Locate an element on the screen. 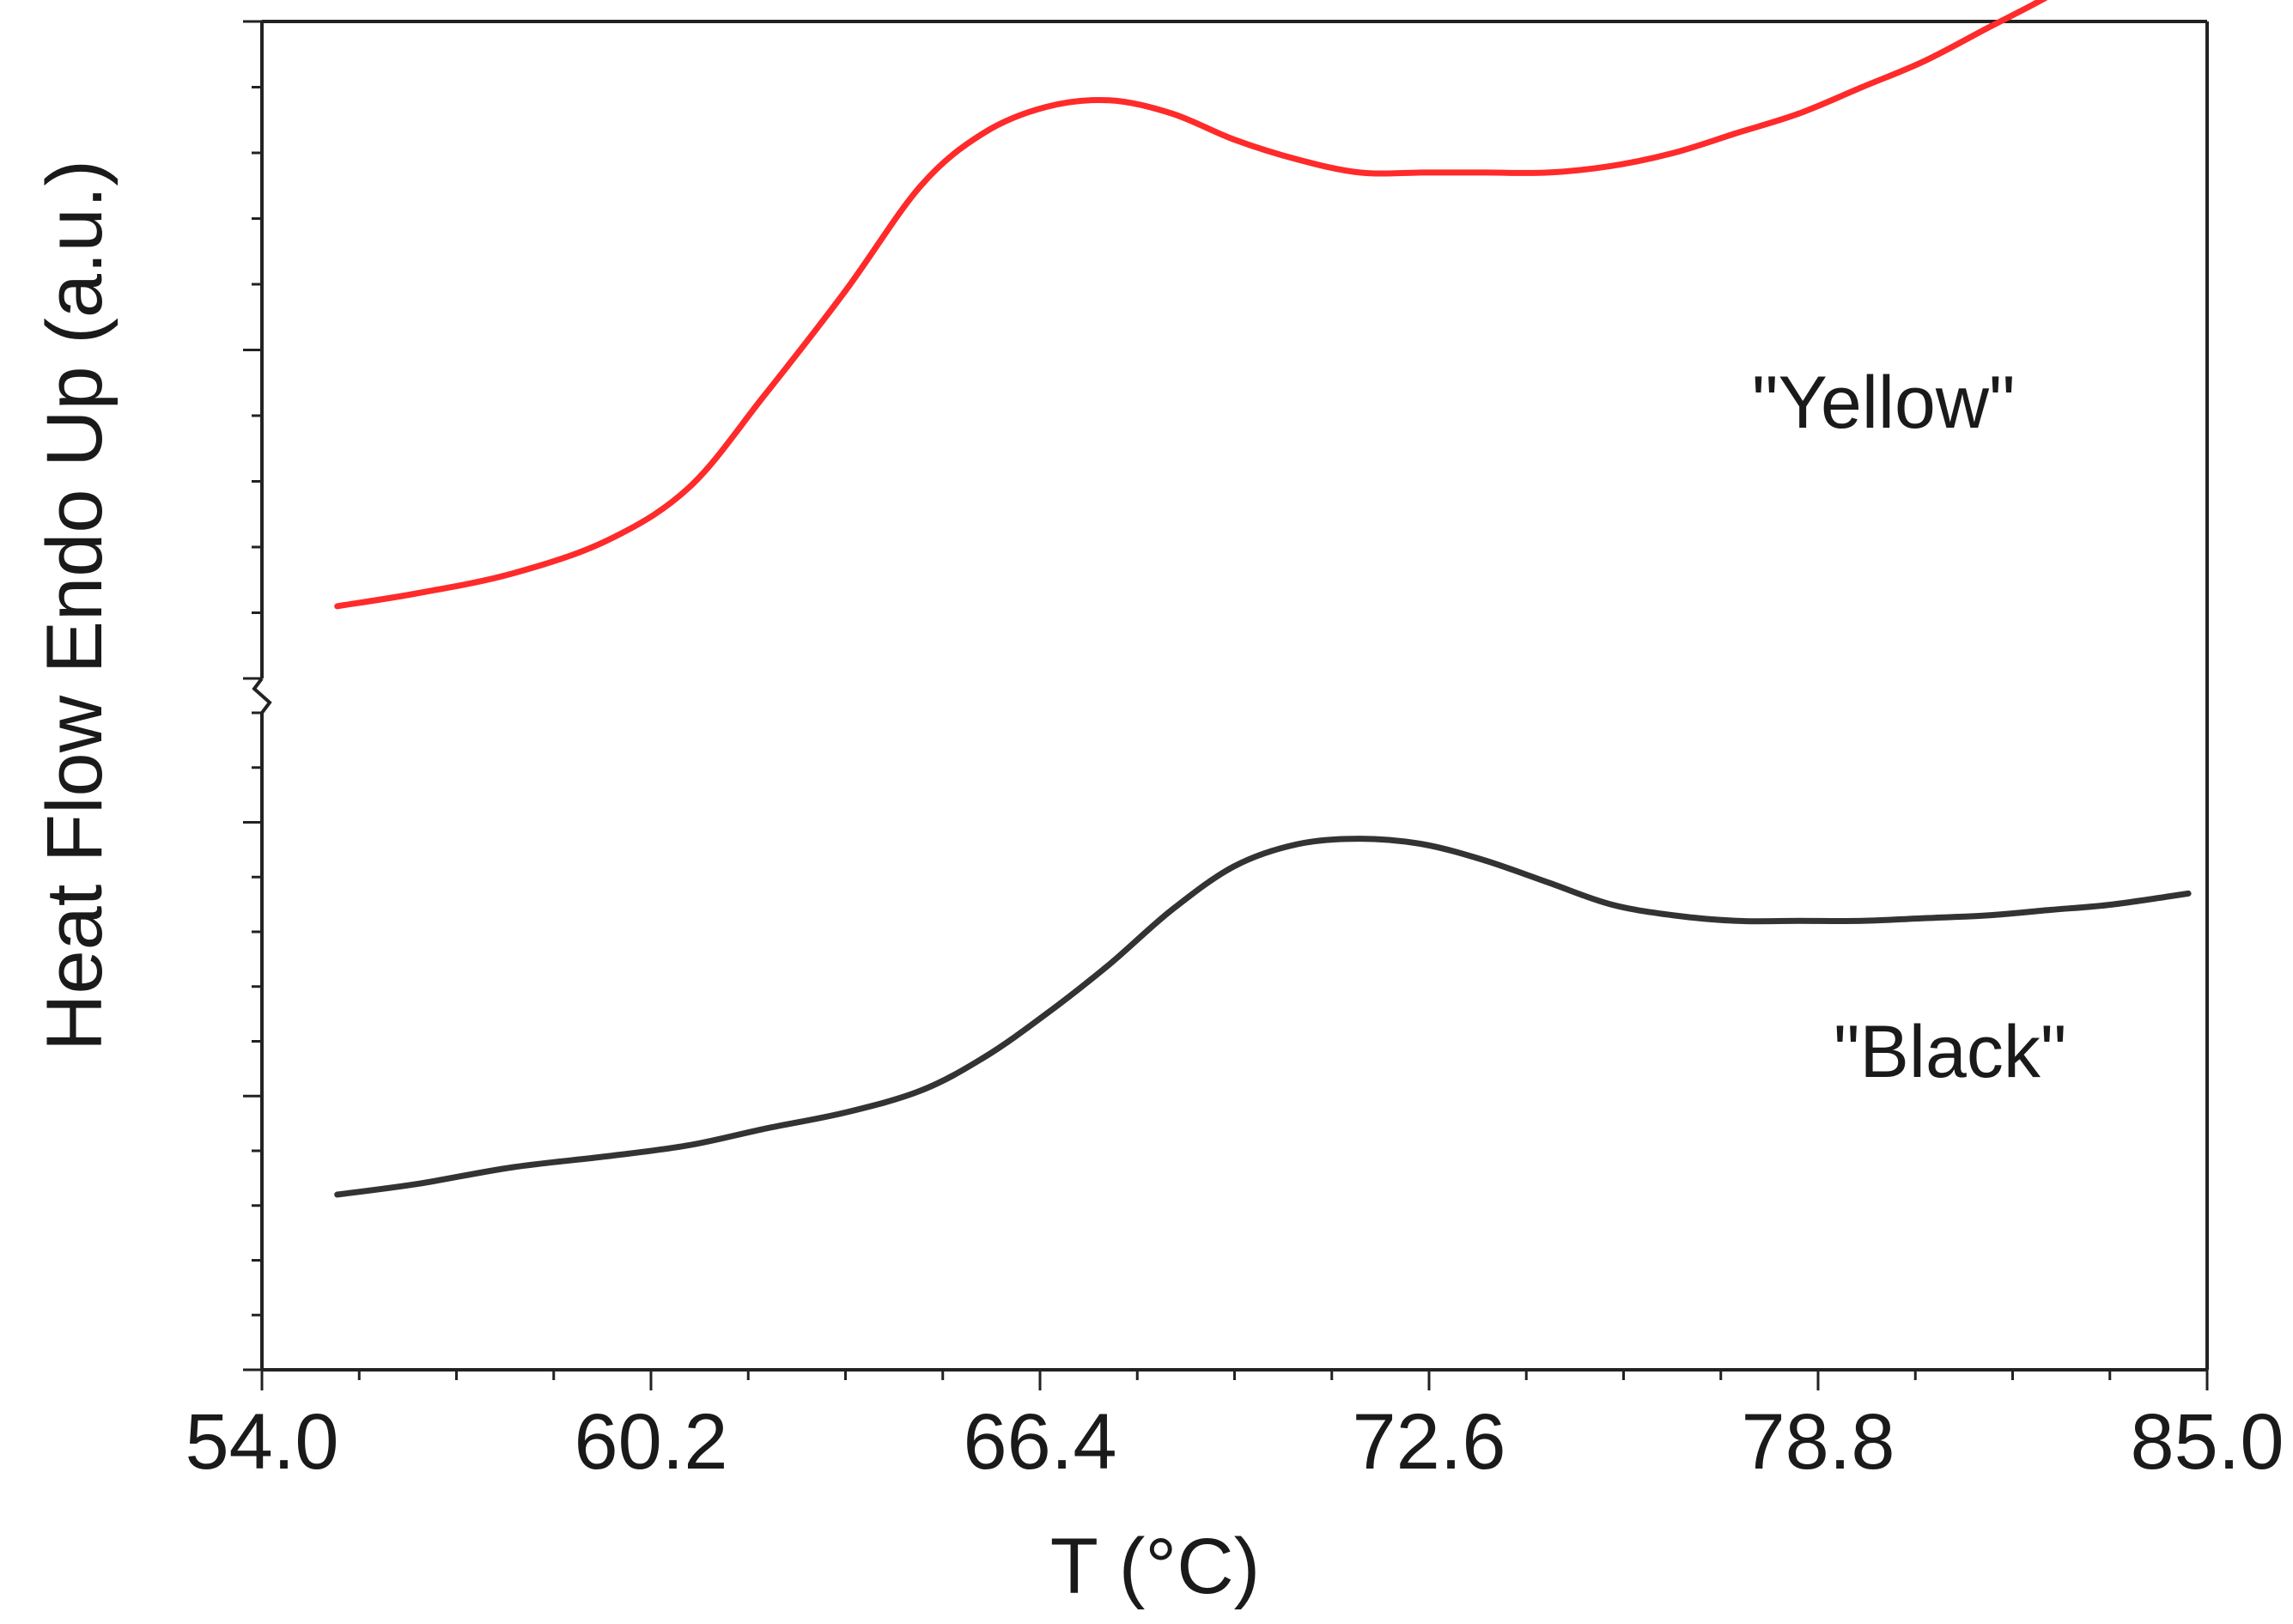 The width and height of the screenshot is (2293, 1624). series-label-black: "Black" is located at coordinates (1950, 1052).